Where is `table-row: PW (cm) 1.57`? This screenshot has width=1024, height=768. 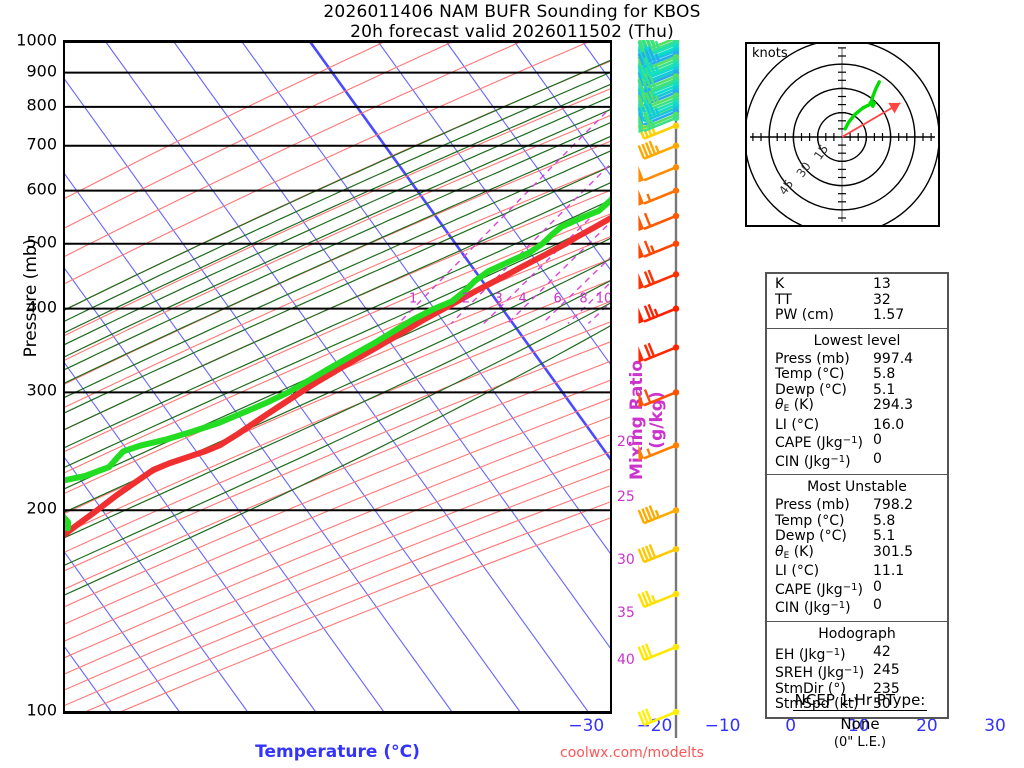 table-row: PW (cm) 1.57 is located at coordinates (857, 315).